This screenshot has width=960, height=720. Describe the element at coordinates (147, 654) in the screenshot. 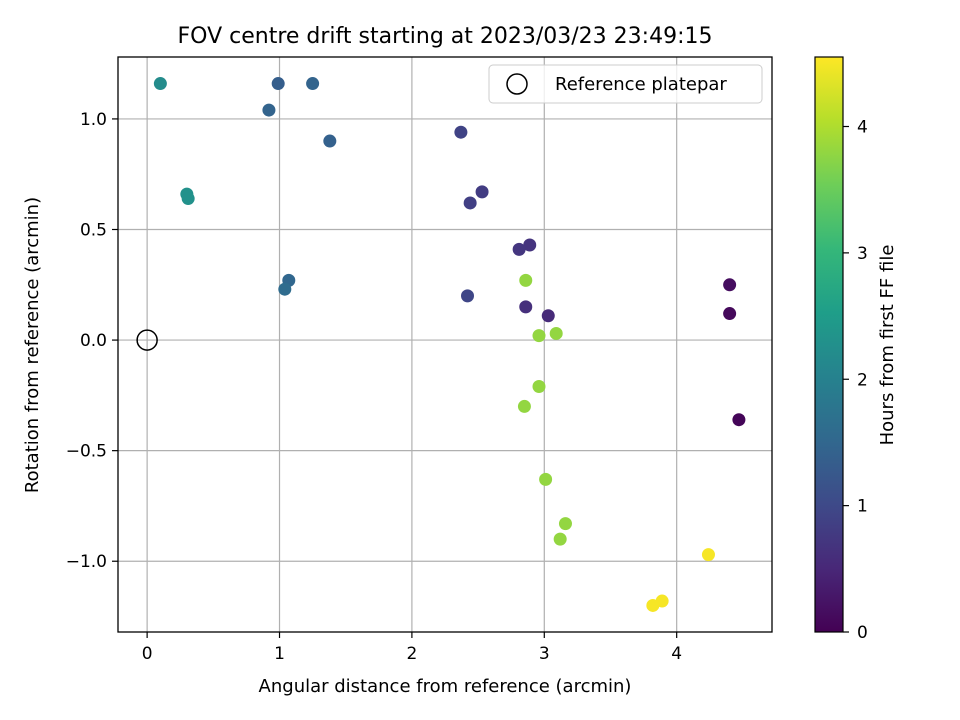

I see `x-tick-label: 0` at that location.